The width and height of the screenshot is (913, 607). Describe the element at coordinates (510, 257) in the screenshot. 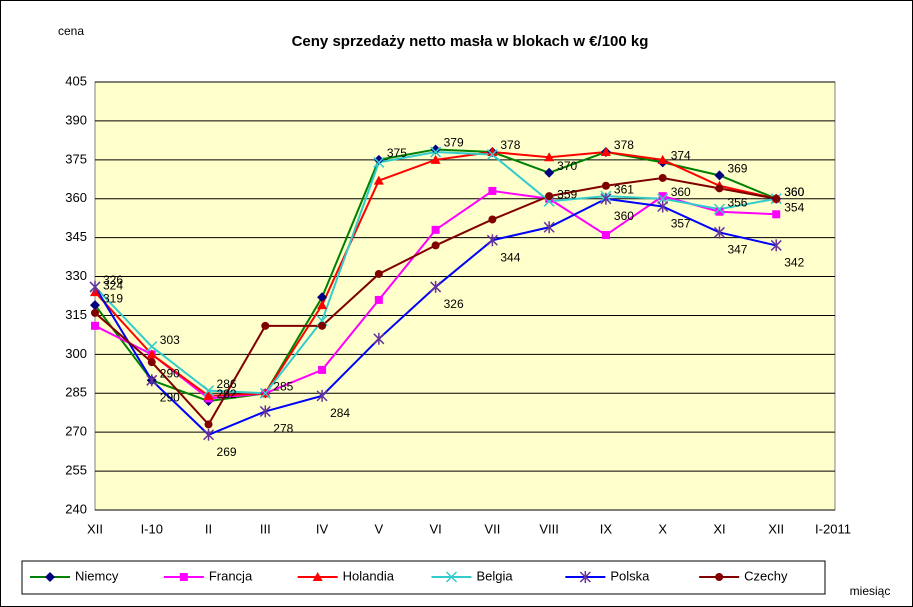

I see `data-label: 344` at that location.